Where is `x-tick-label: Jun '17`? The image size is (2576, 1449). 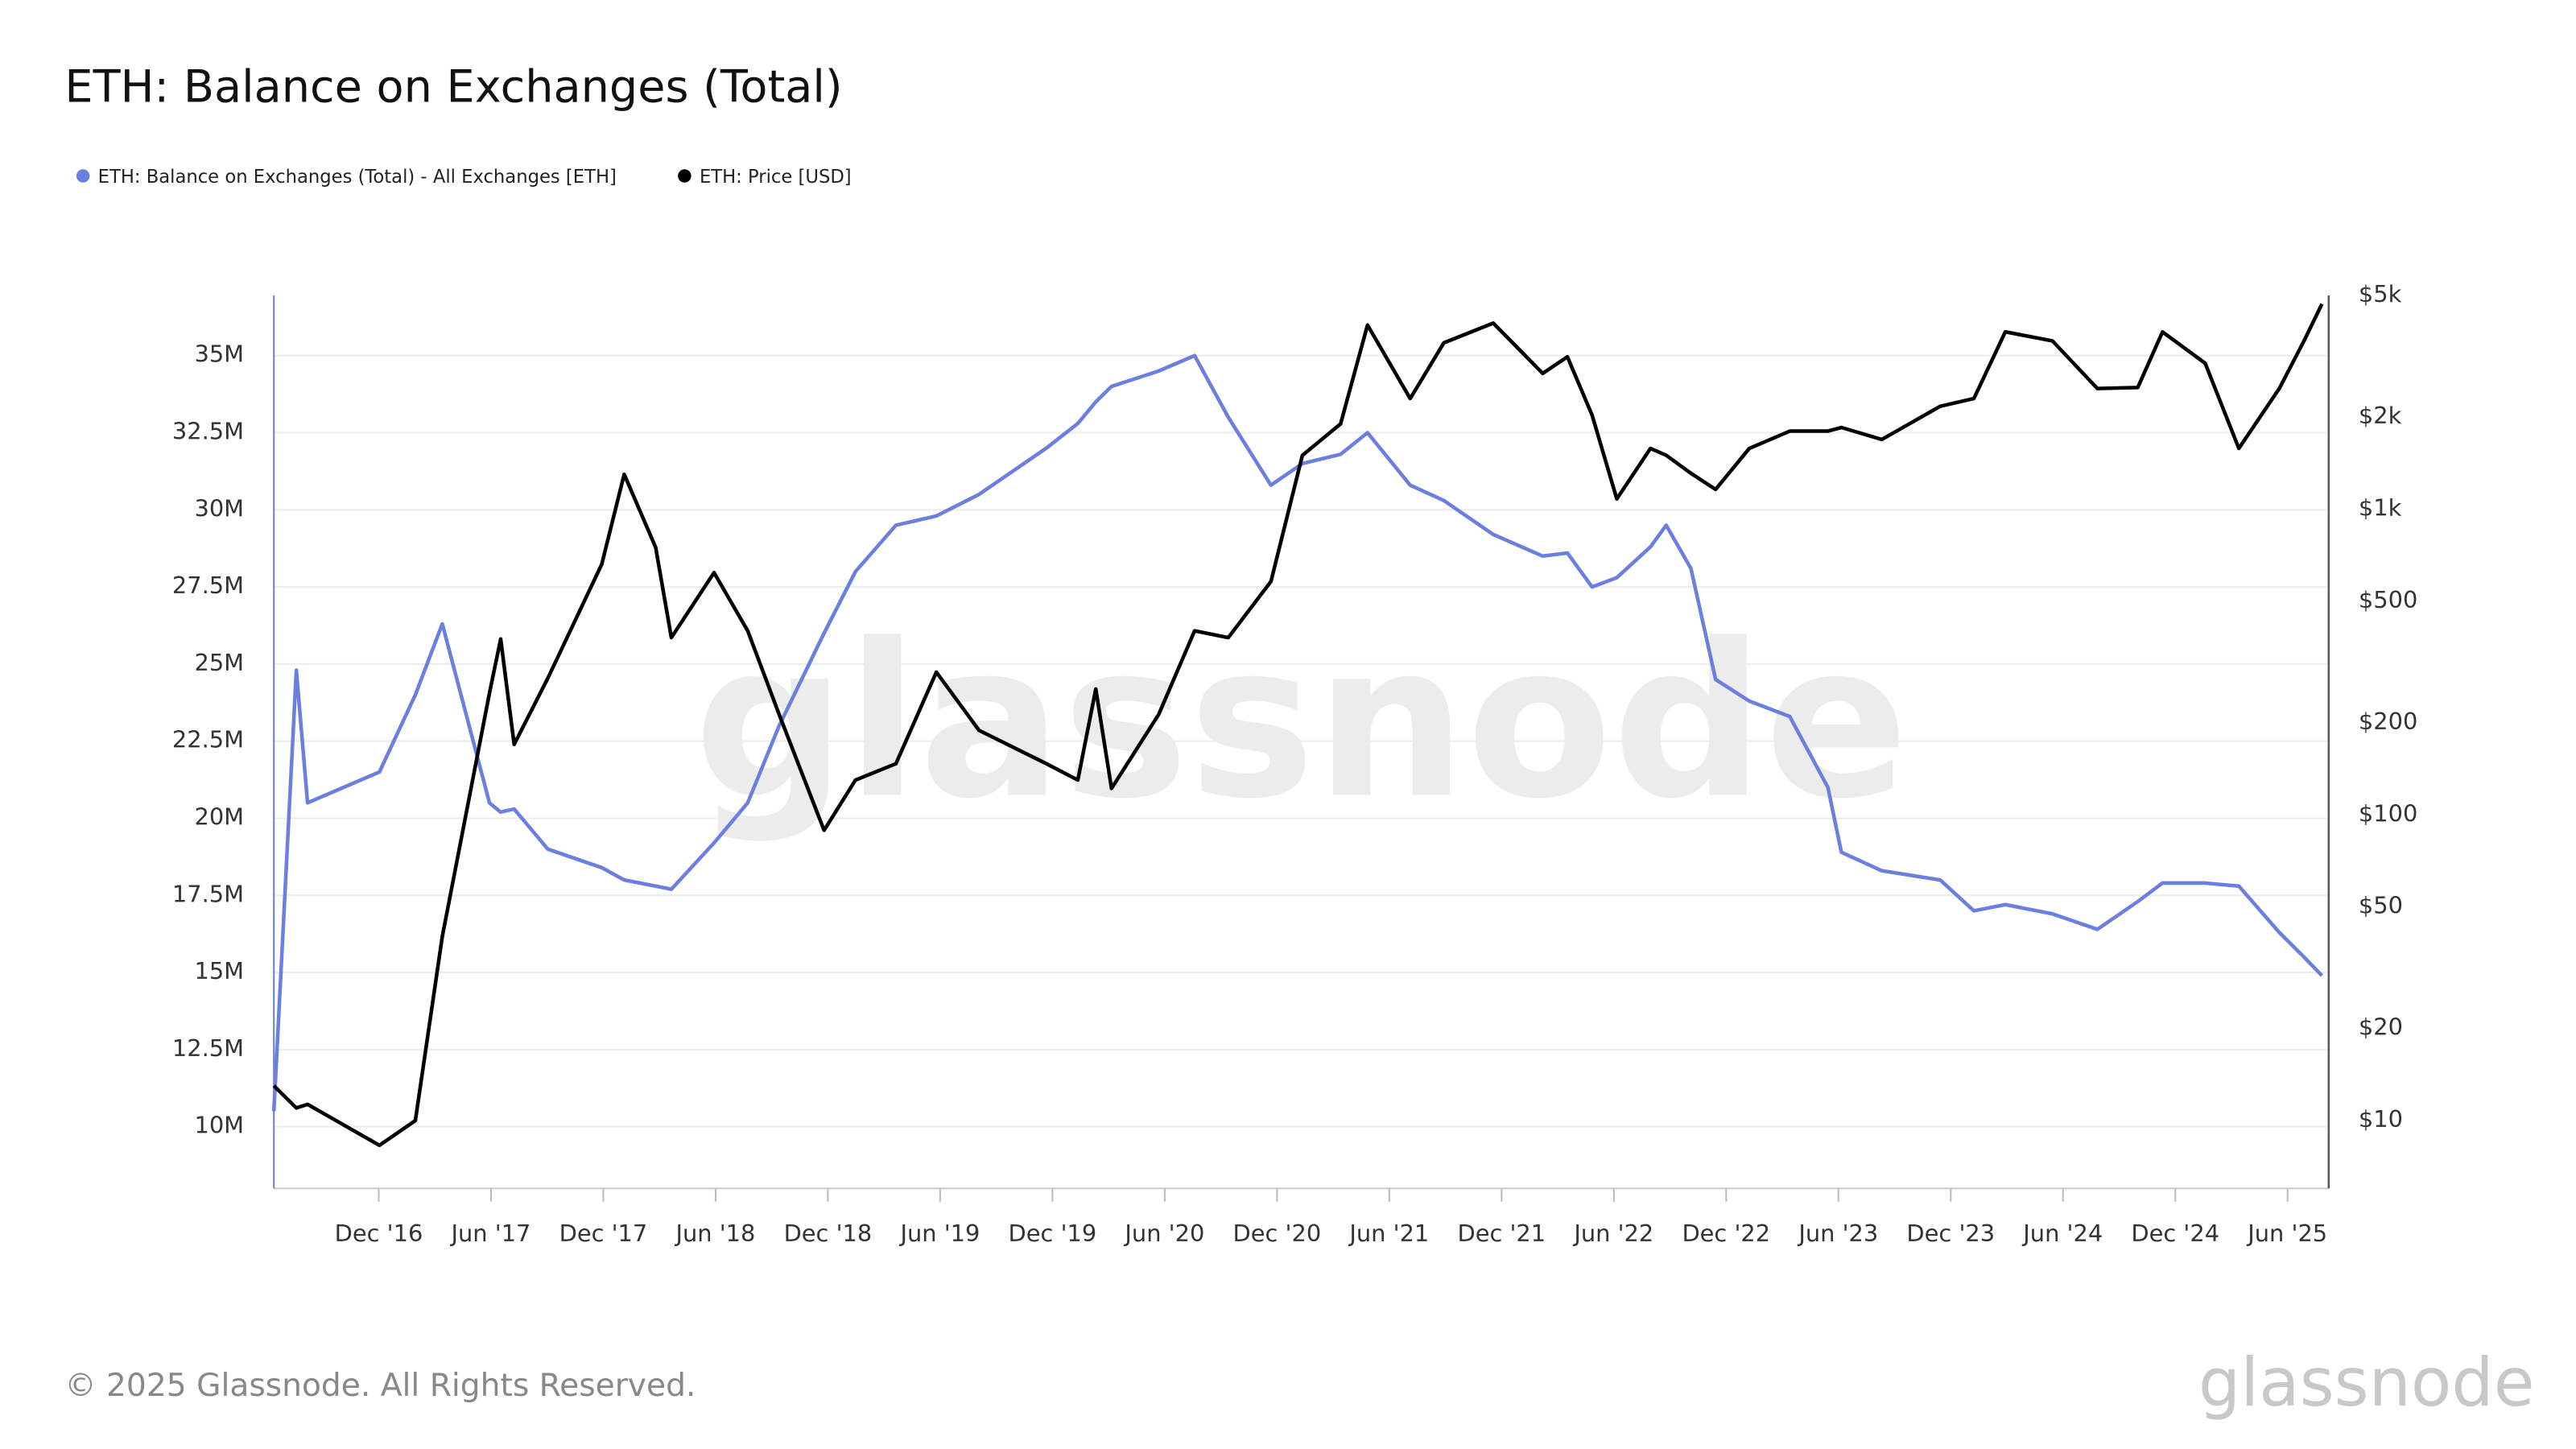
x-tick-label: Jun '17 is located at coordinates (490, 1233).